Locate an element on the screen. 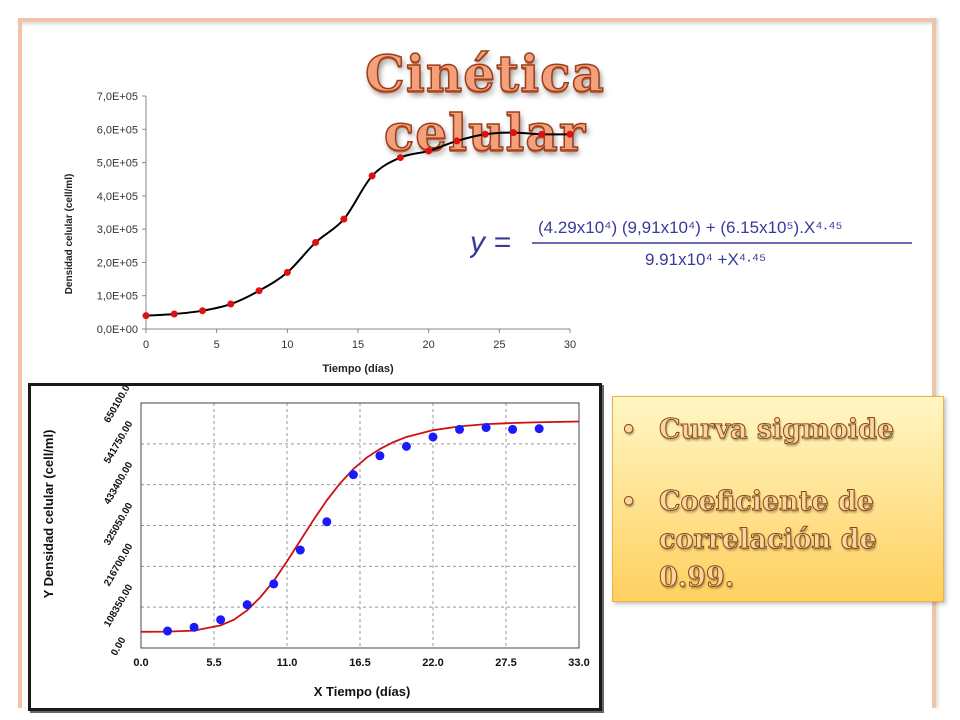 The image size is (960, 720). chart2-x-axis-label: X Tiempo (días) is located at coordinates (362, 691).